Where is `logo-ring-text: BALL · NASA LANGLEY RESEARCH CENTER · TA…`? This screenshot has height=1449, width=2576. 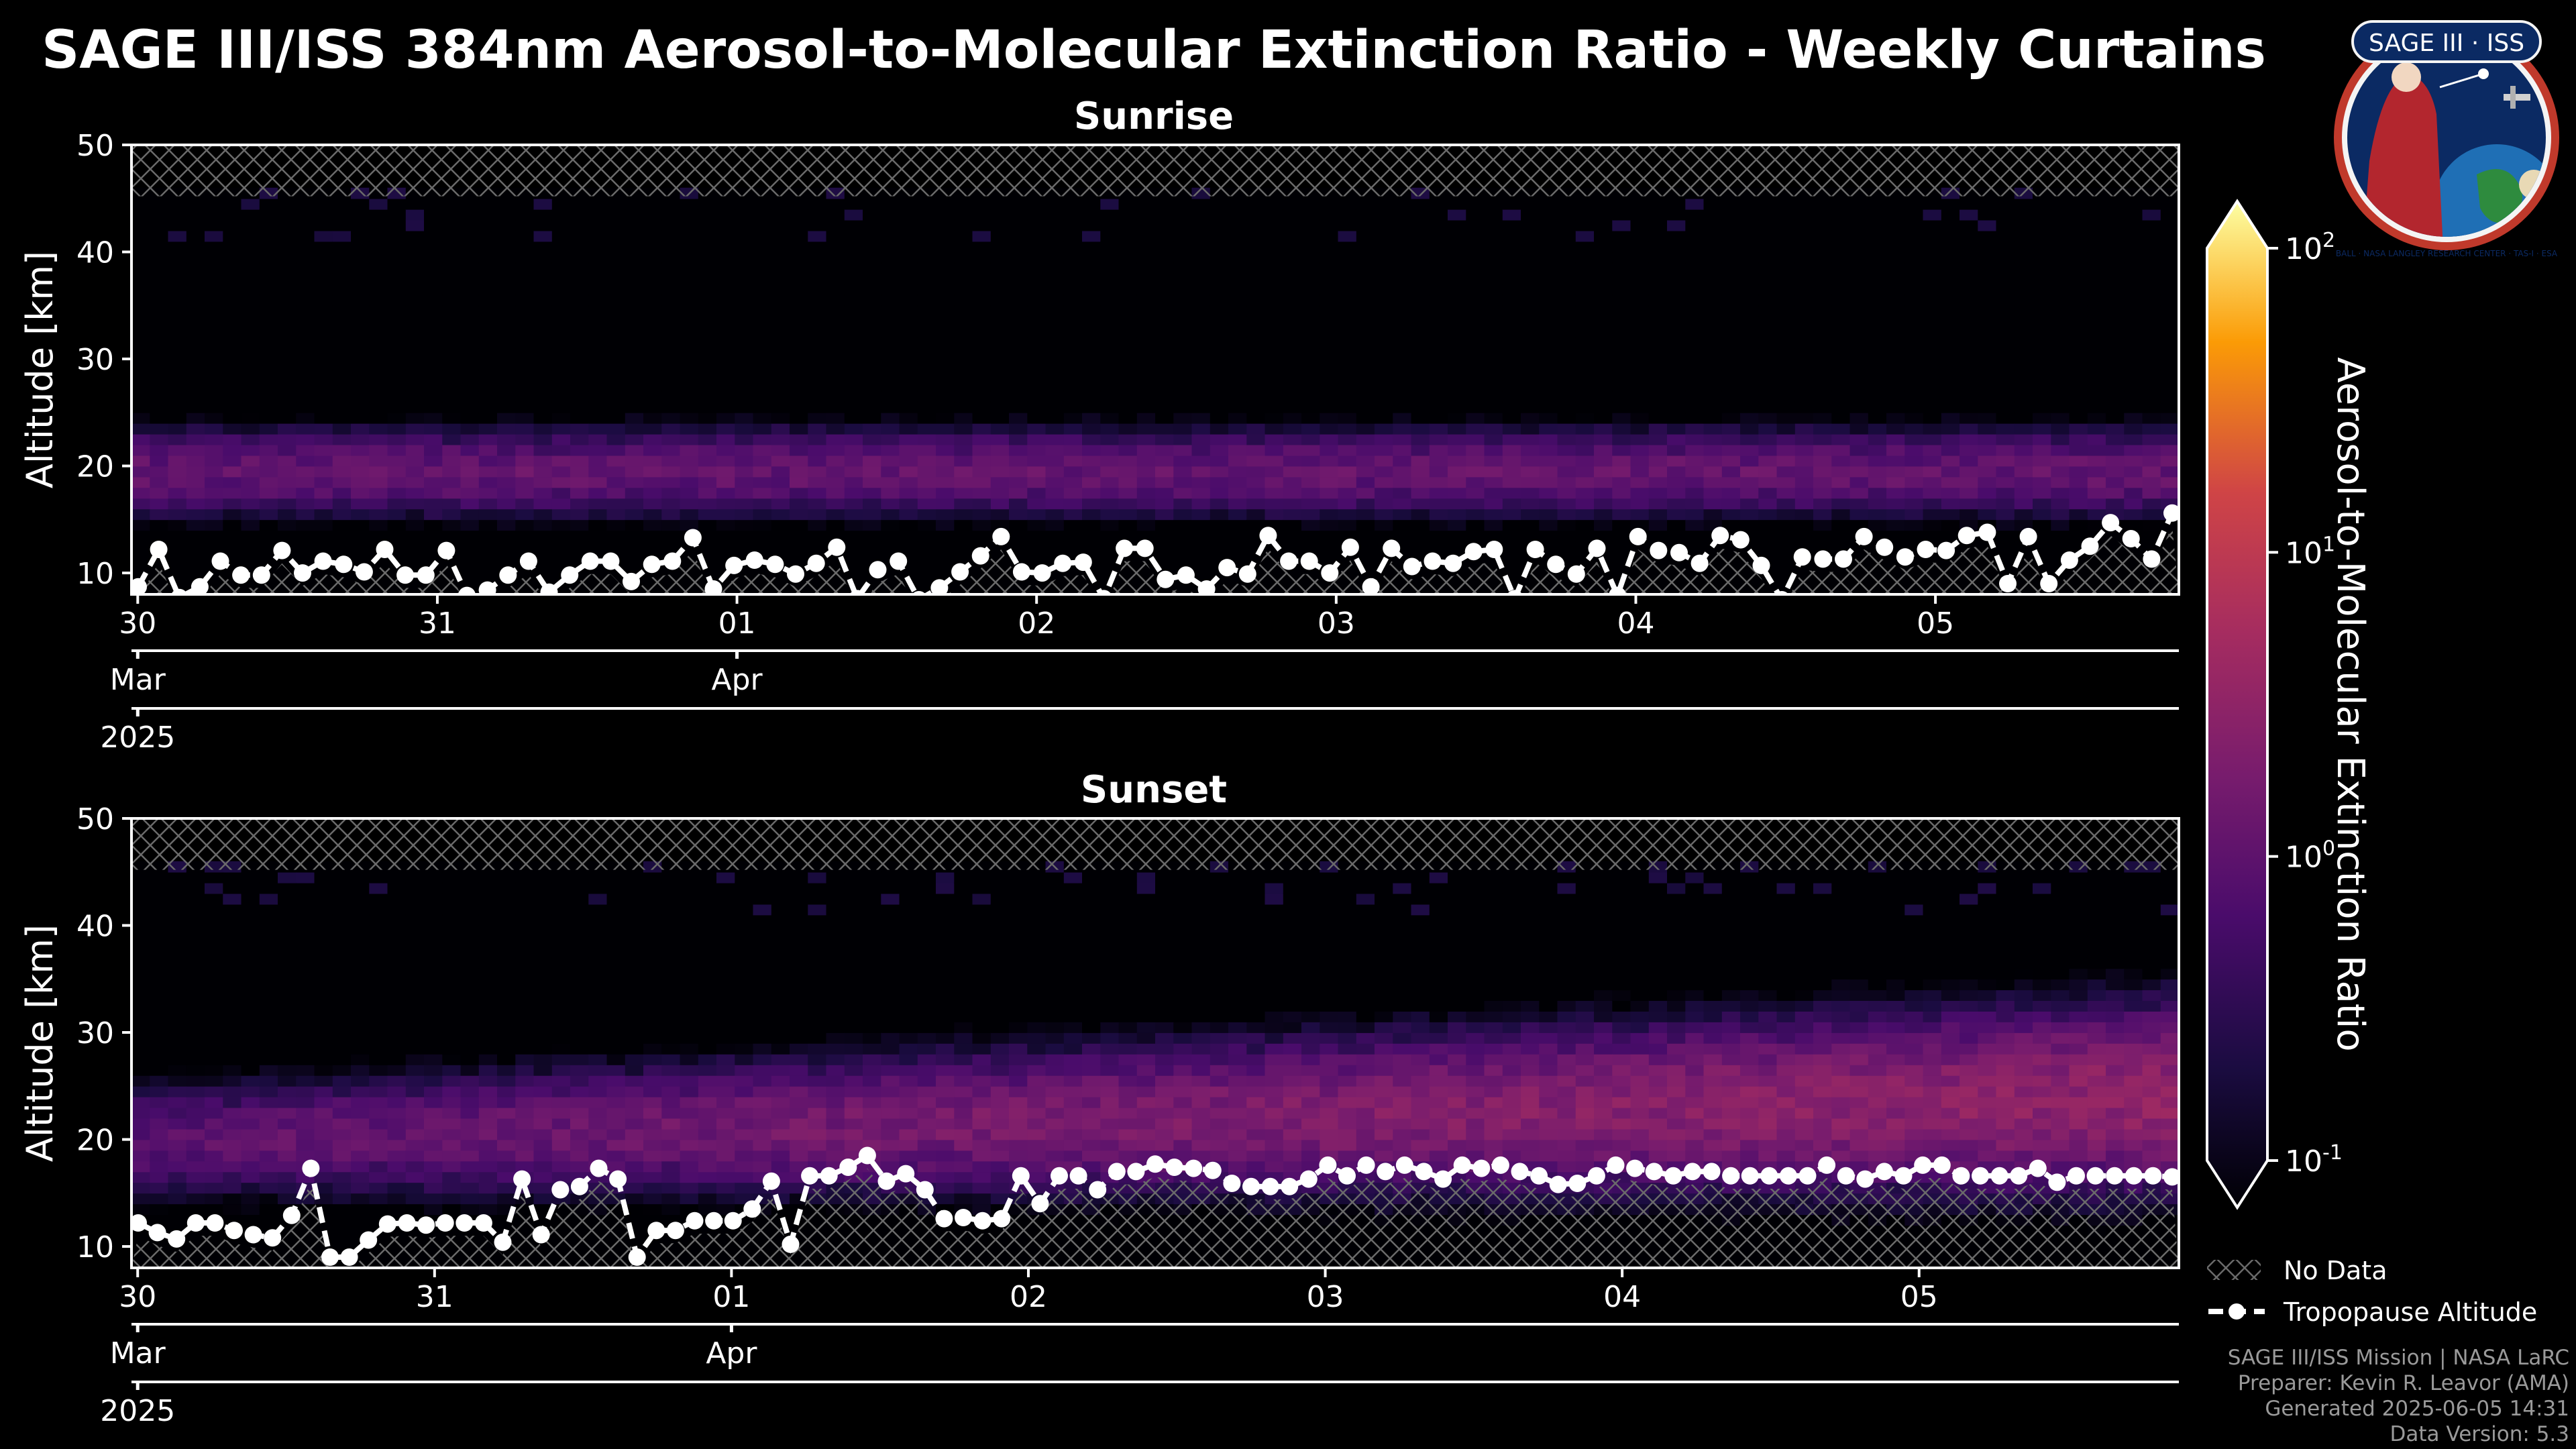
logo-ring-text: BALL · NASA LANGLEY RESEARCH CENTER · TA… is located at coordinates (2447, 253).